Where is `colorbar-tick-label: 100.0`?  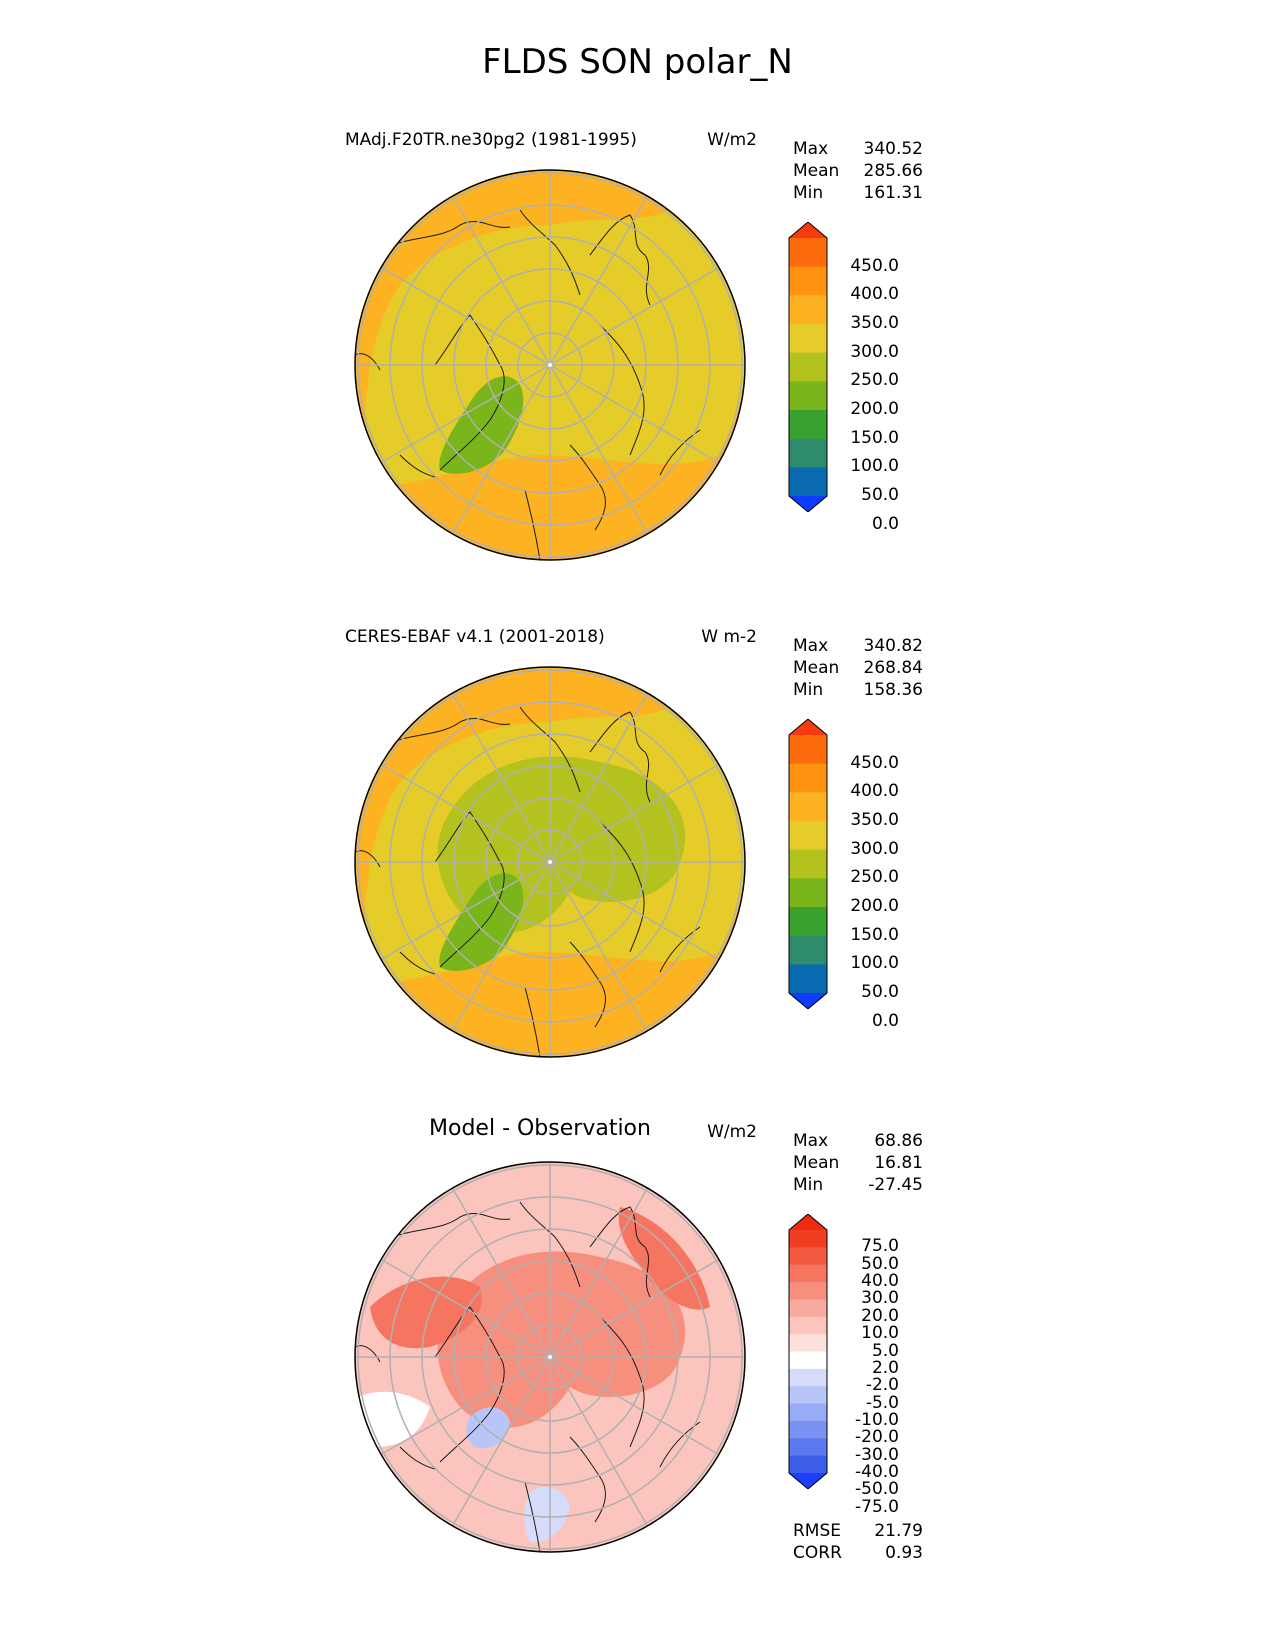
colorbar-tick-label: 100.0 is located at coordinates (874, 466).